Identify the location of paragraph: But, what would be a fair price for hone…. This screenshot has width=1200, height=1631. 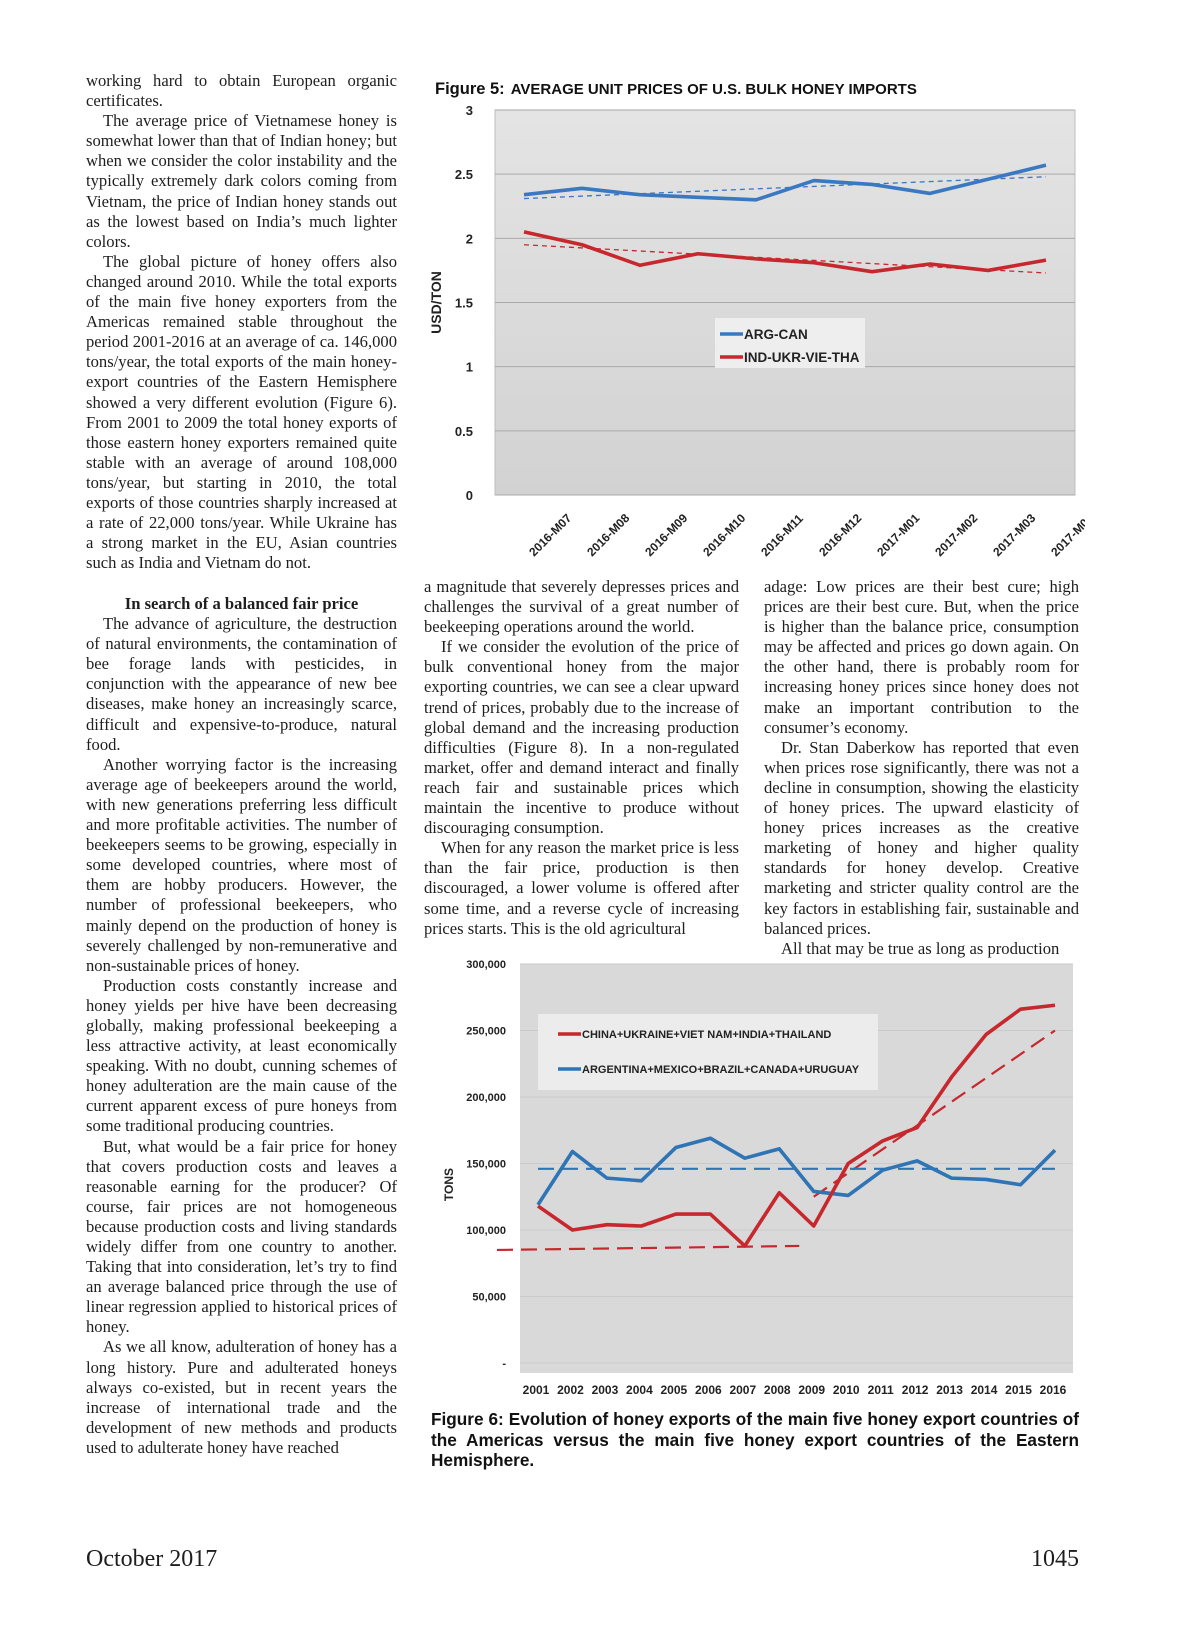
(241, 1236).